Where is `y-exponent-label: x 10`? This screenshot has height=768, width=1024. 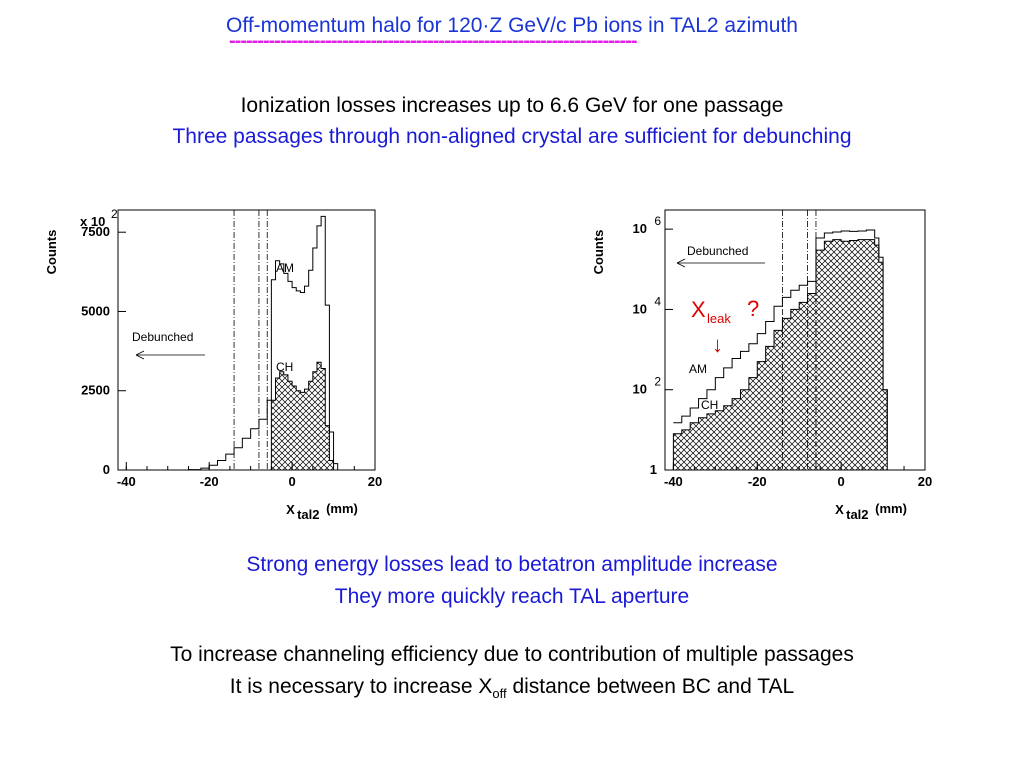
y-exponent-label: x 10 is located at coordinates (92, 221).